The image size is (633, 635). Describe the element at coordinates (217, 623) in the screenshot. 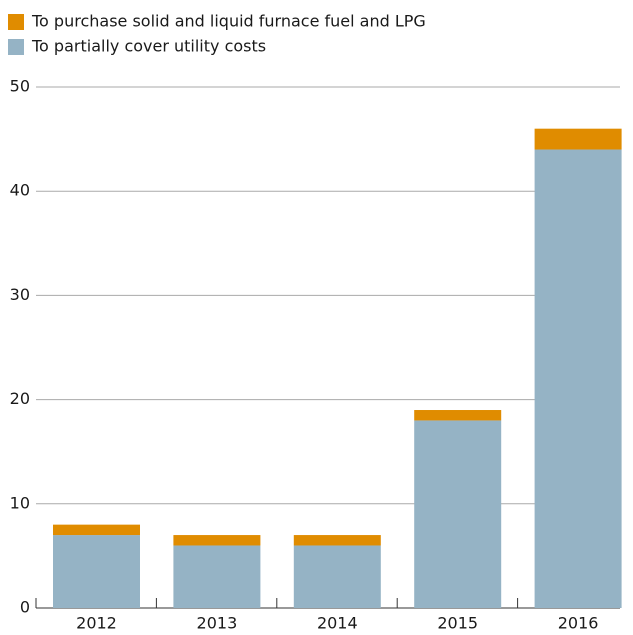

I see `x-tick-label: 2013` at that location.